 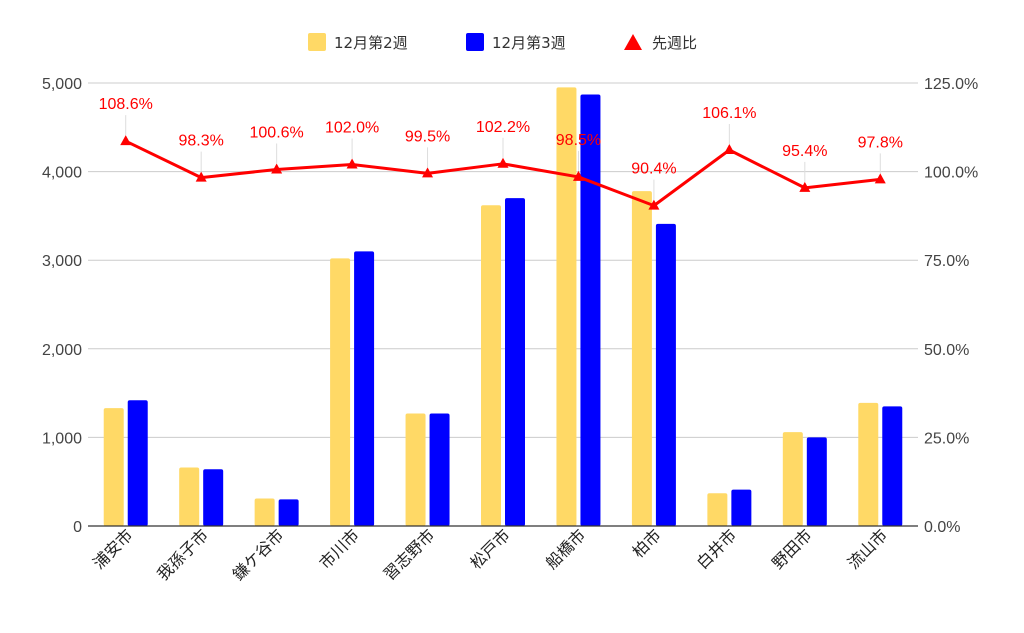 What do you see at coordinates (182, 554) in the screenshot?
I see `x-category-label: 我孫子市` at bounding box center [182, 554].